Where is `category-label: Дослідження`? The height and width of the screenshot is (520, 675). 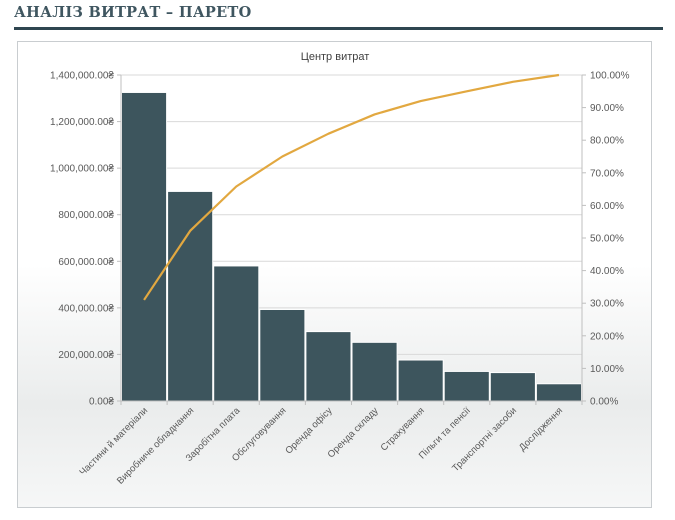 category-label: Дослідження is located at coordinates (541, 429).